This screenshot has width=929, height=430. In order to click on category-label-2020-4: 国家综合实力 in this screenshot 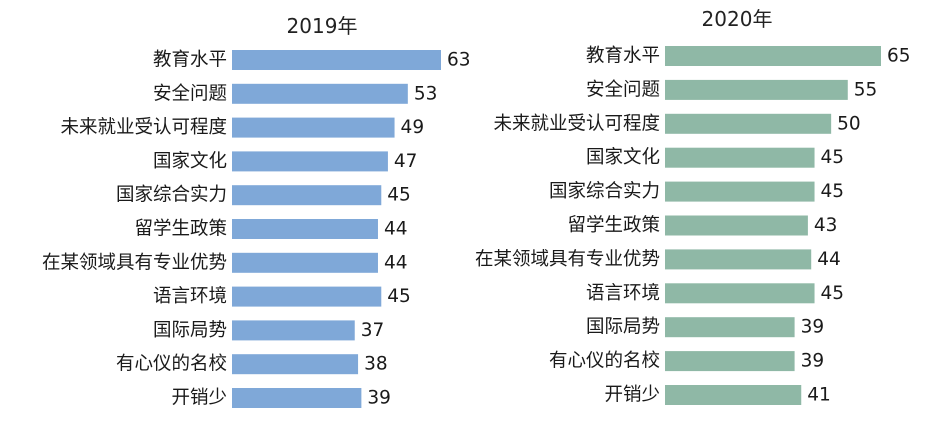, I will do `click(604, 191)`.